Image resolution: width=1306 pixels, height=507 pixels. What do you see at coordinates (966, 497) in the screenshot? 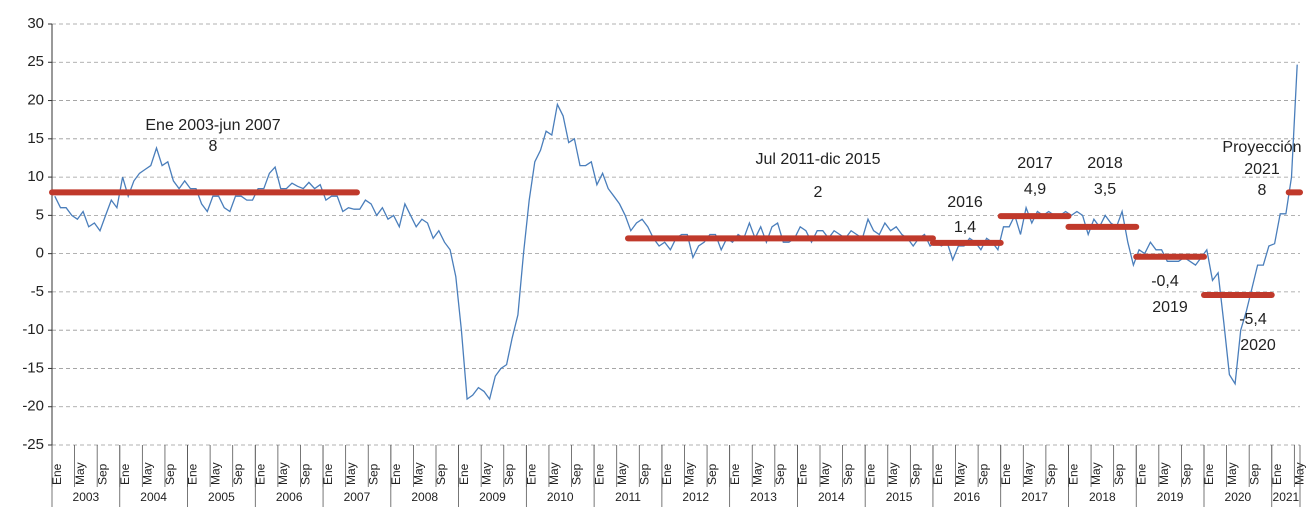
I see `year-label: 2016` at bounding box center [966, 497].